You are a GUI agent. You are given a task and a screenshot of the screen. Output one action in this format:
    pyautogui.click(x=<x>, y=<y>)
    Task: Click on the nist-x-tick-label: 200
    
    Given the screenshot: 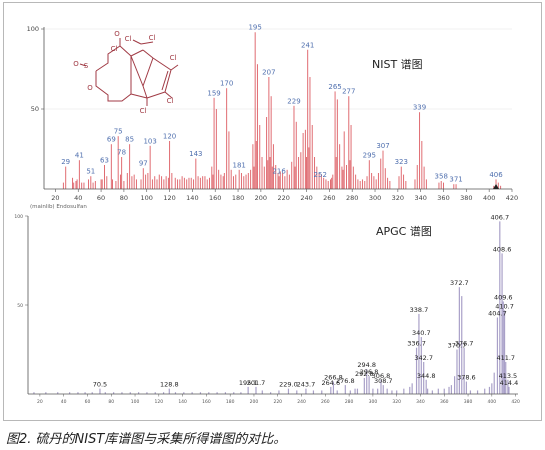 What is the action you would take?
    pyautogui.click(x=261, y=198)
    